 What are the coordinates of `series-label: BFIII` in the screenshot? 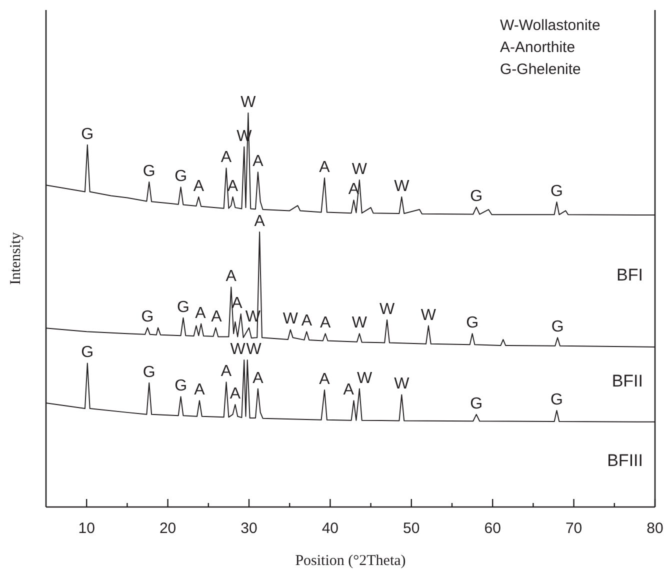 It's located at (625, 460).